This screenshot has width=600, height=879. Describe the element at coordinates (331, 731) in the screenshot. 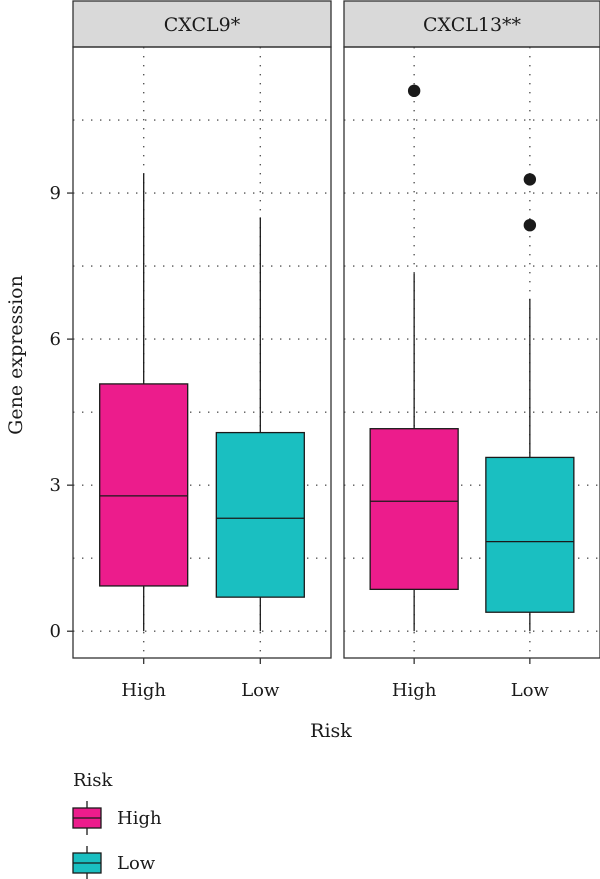

I see `x-axis-title: Risk` at that location.